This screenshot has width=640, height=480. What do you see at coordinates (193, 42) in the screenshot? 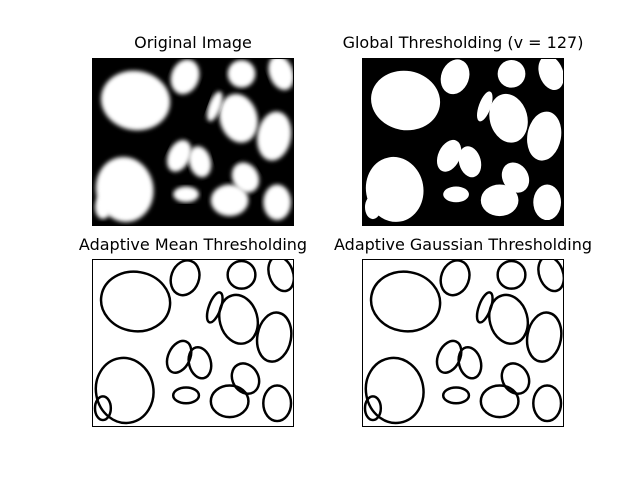
I see `panel-title-original: Original Image` at bounding box center [193, 42].